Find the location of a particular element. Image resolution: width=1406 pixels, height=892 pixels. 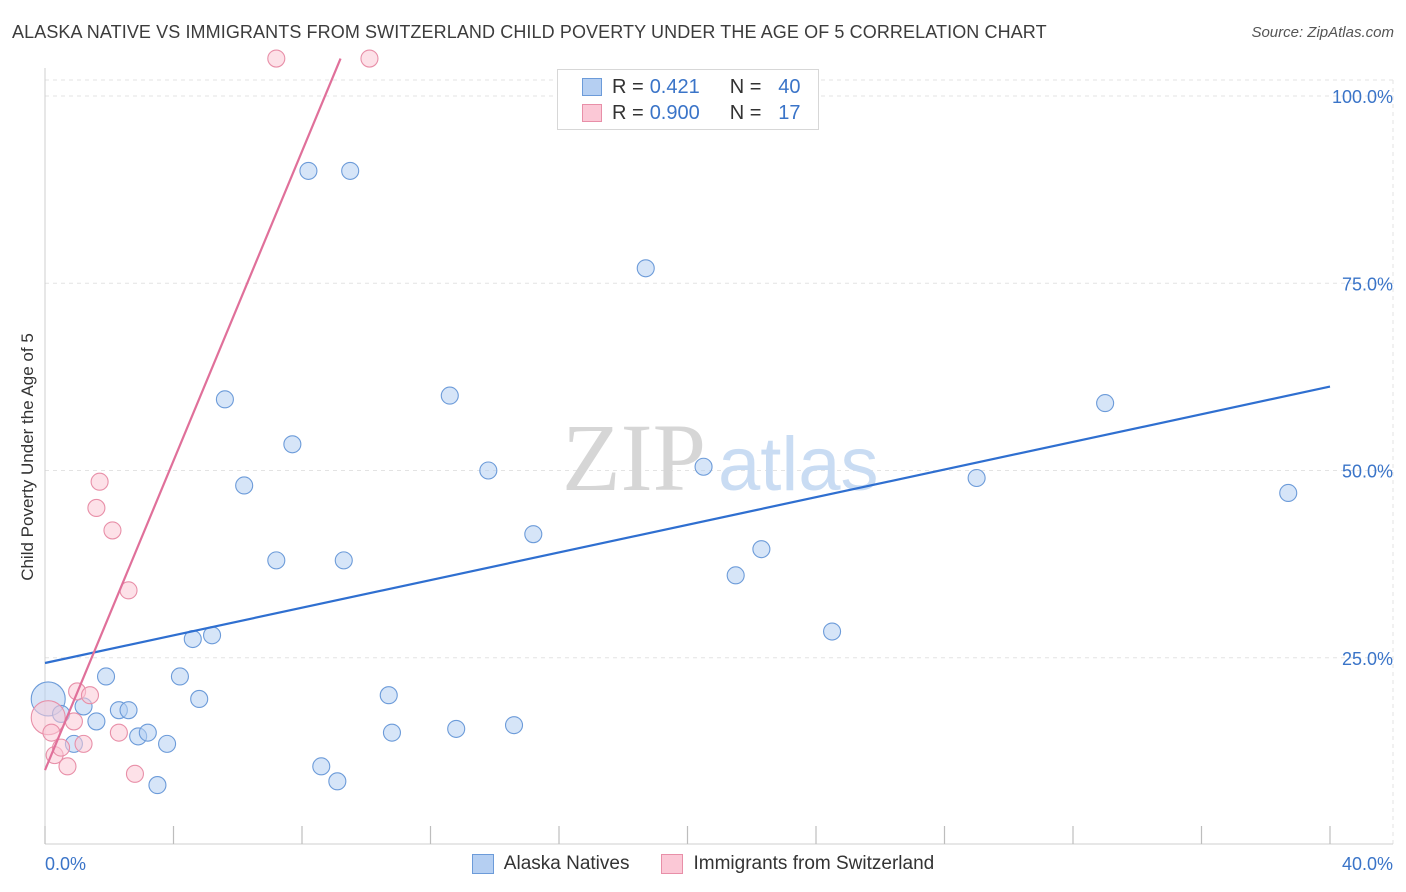

x-tick-label: 0.0% is located at coordinates (65, 864).